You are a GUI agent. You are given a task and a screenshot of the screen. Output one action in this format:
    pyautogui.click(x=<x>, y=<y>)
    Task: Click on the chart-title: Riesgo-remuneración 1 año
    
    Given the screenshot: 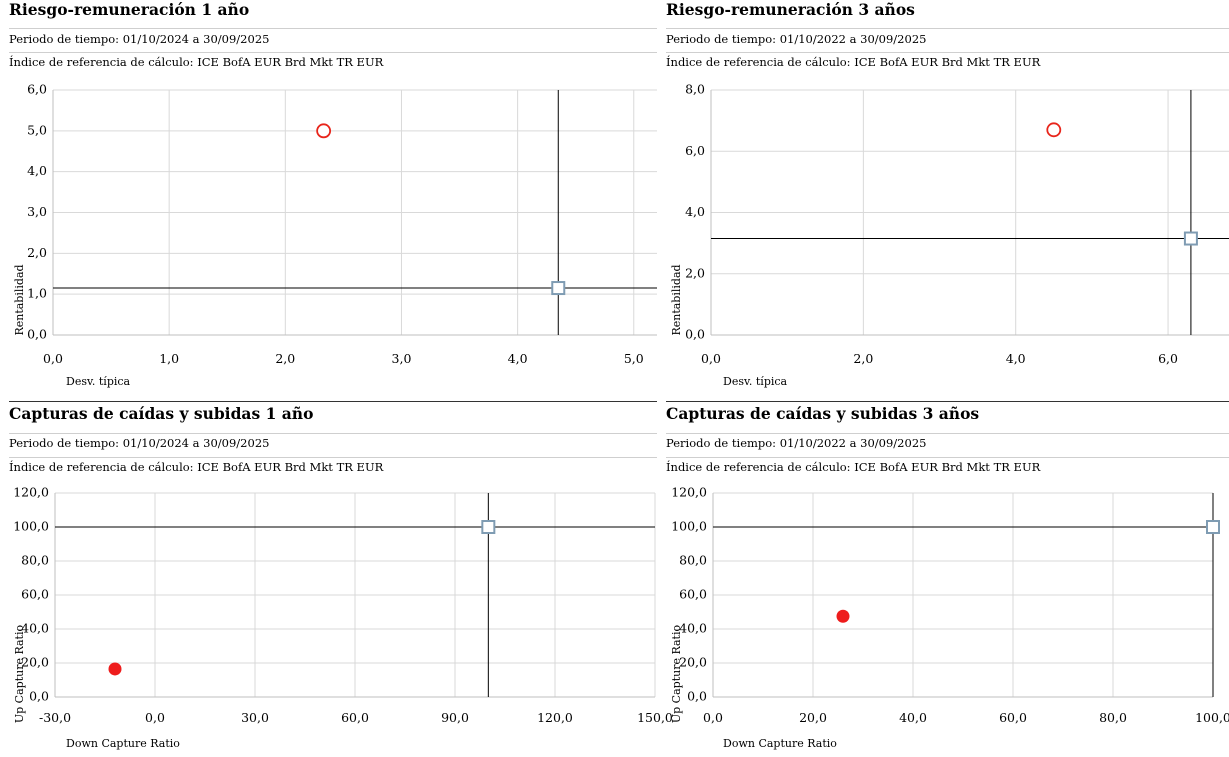 What is the action you would take?
    pyautogui.click(x=129, y=9)
    